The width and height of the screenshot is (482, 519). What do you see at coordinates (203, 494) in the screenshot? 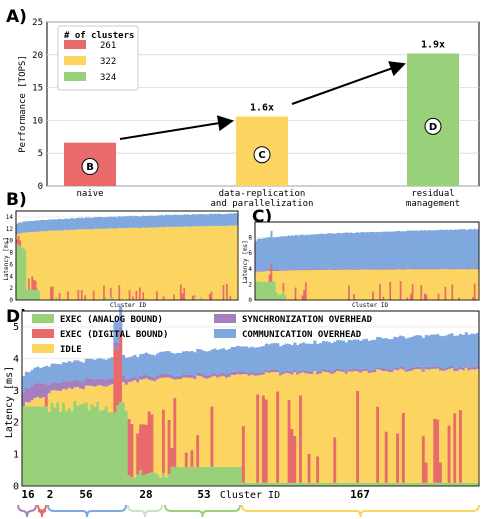
I see `cluster-group-count: 53` at bounding box center [203, 494].